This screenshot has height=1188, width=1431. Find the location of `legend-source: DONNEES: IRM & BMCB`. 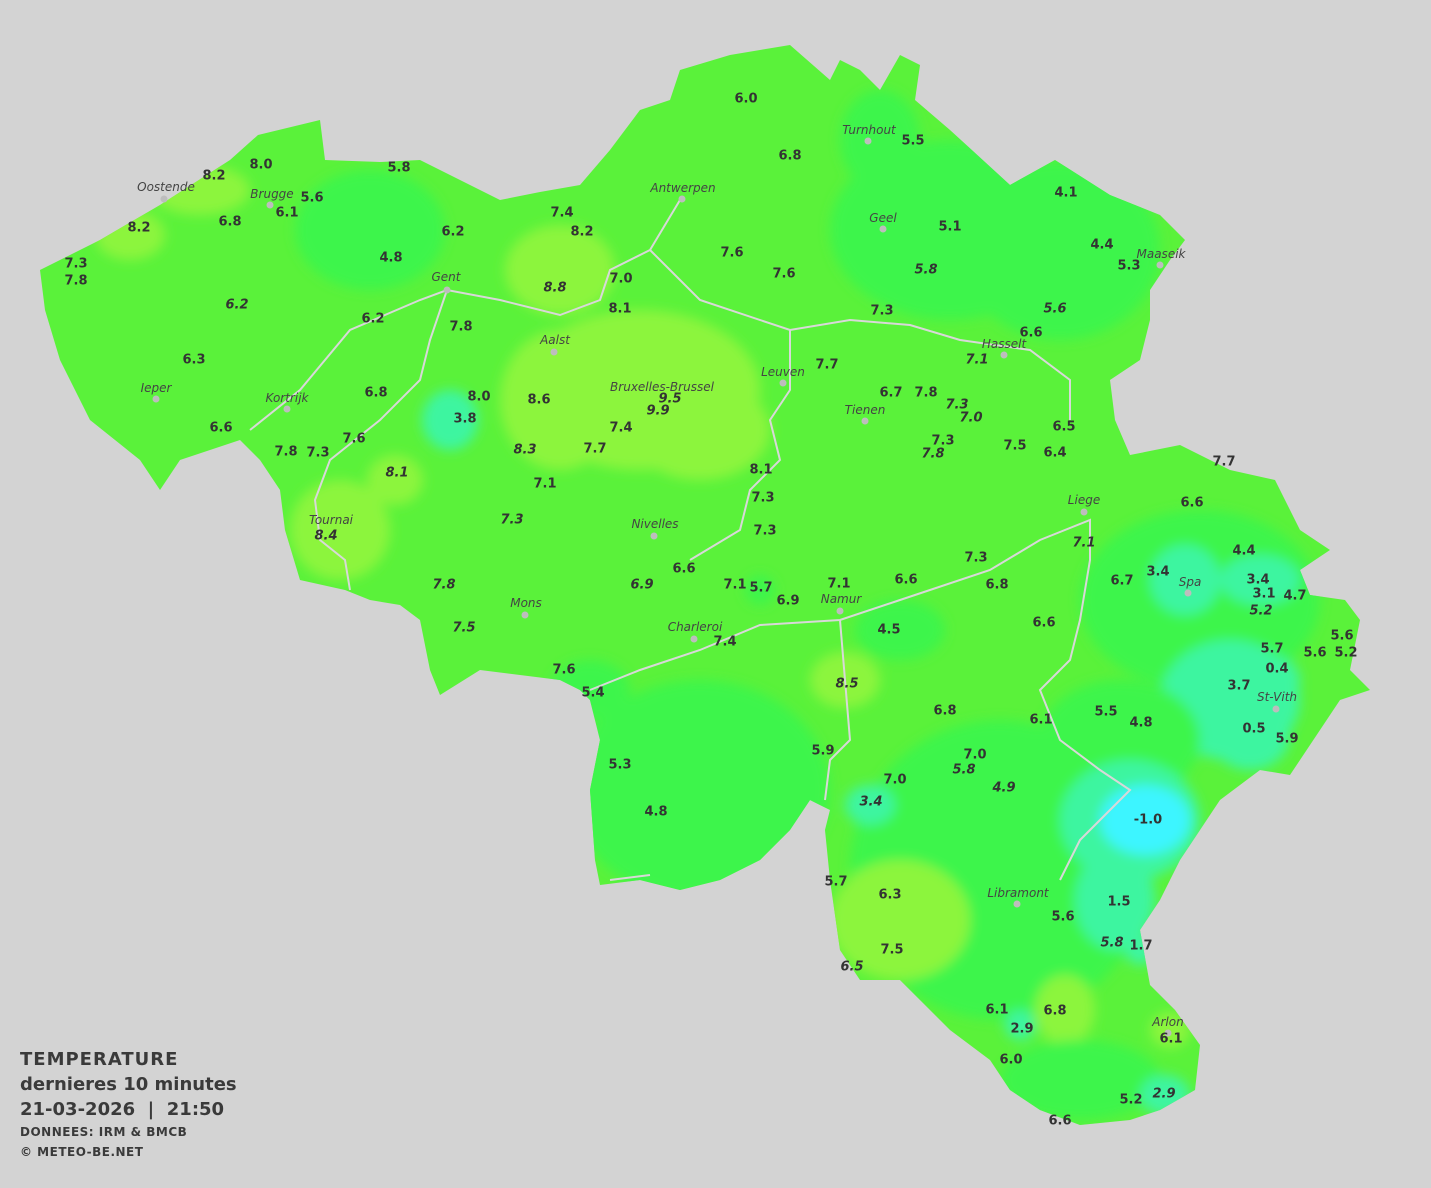

legend-source: DONNEES: IRM & BMCB is located at coordinates (104, 1132).